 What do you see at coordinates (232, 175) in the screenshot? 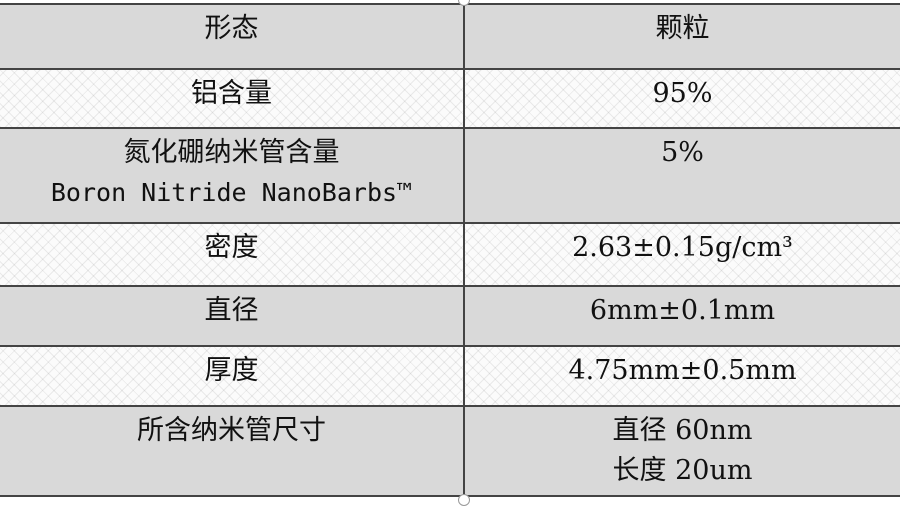
I see `label-cell: 氮化硼纳米管含量 Boron Nitride NanoBarbs™` at bounding box center [232, 175].